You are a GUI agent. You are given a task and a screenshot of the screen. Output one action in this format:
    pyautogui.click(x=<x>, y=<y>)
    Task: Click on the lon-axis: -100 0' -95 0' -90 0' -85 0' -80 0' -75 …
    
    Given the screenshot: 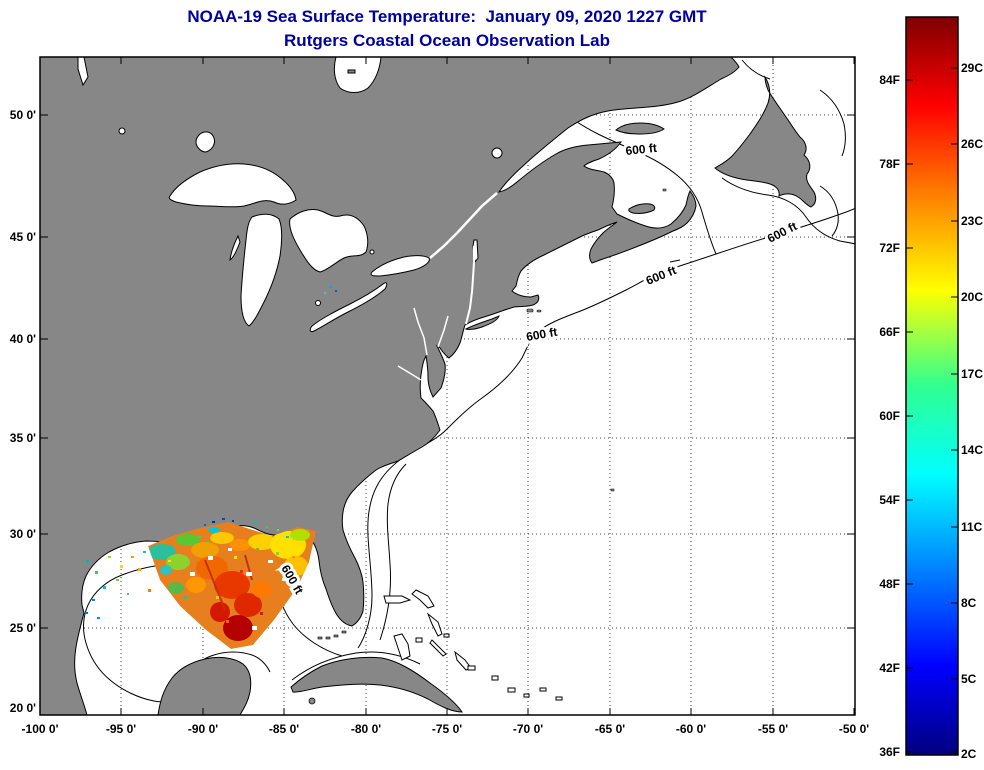 What is the action you would take?
    pyautogui.click(x=446, y=729)
    